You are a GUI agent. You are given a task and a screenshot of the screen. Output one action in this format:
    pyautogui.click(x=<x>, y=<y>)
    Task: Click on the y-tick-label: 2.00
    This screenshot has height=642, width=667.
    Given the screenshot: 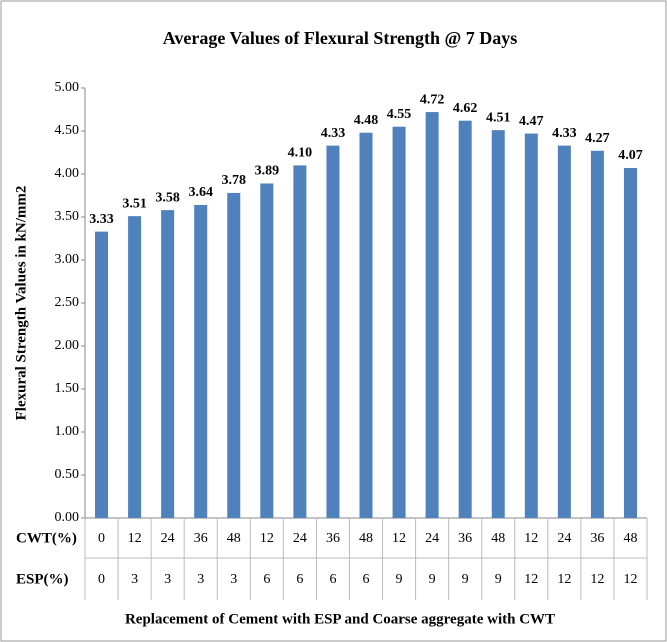 What is the action you would take?
    pyautogui.click(x=67, y=345)
    